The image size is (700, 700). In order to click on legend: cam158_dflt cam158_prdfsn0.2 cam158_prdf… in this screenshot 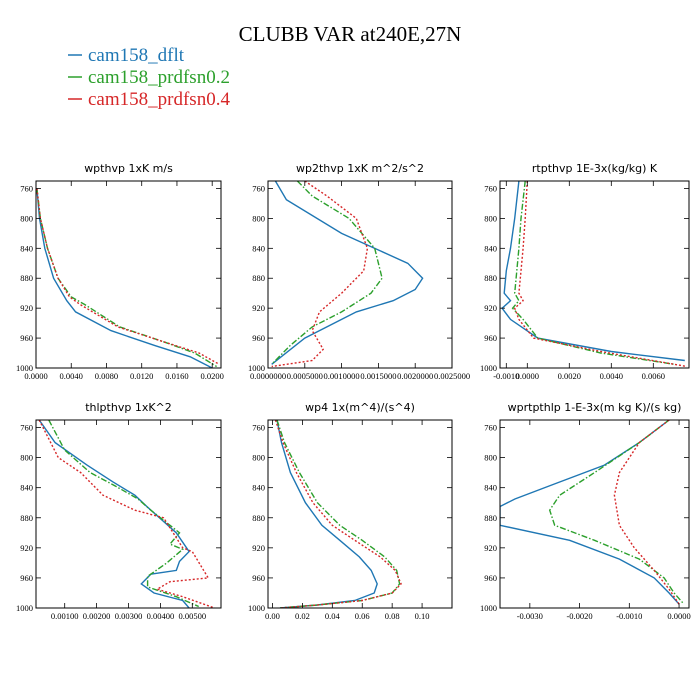, I will do `click(149, 77)`.